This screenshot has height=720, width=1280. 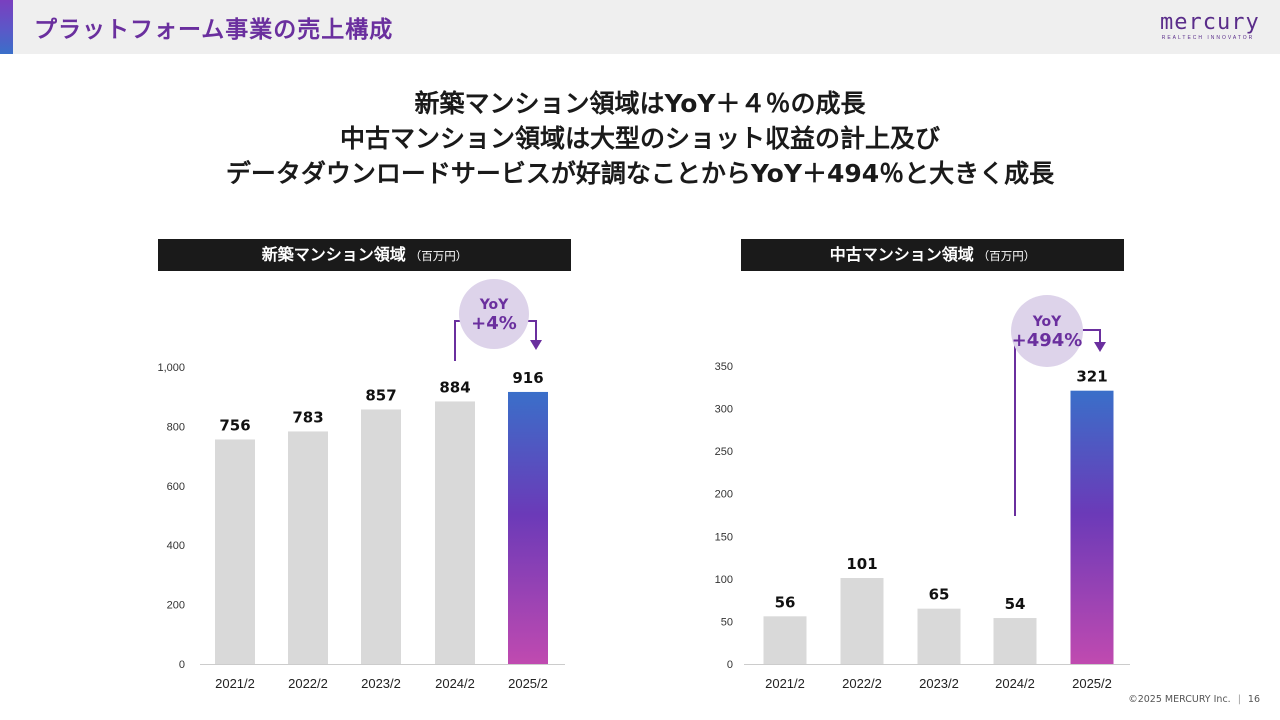 What do you see at coordinates (494, 323) in the screenshot?
I see `new-condo-yoy-badge-value: +4%` at bounding box center [494, 323].